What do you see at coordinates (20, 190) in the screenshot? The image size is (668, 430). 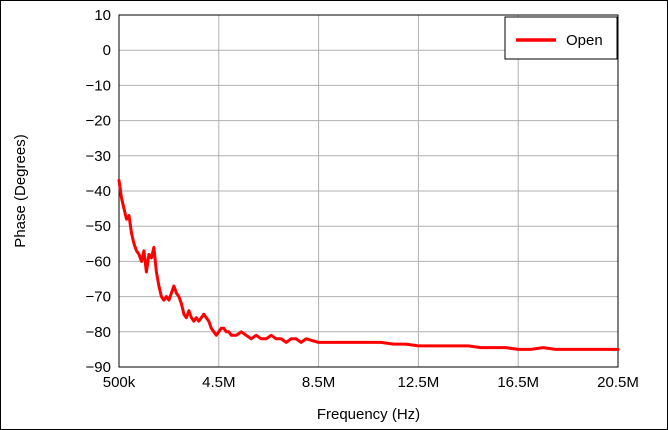 I see `y-axis-label: Phase (Degrees)` at bounding box center [20, 190].